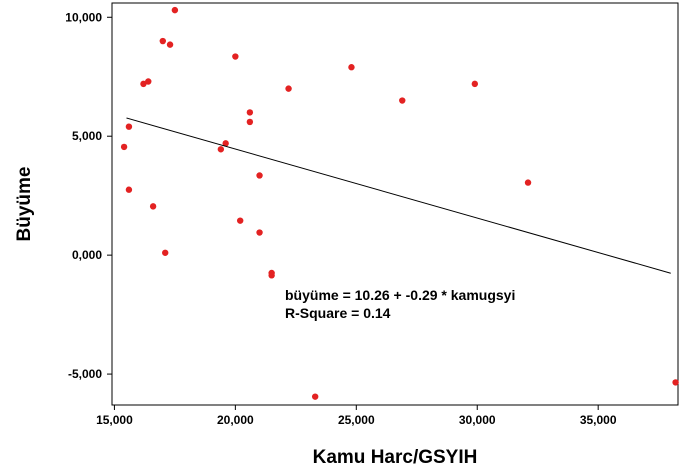  Describe the element at coordinates (83, 17) in the screenshot. I see `y-tick-label: 10,000` at that location.